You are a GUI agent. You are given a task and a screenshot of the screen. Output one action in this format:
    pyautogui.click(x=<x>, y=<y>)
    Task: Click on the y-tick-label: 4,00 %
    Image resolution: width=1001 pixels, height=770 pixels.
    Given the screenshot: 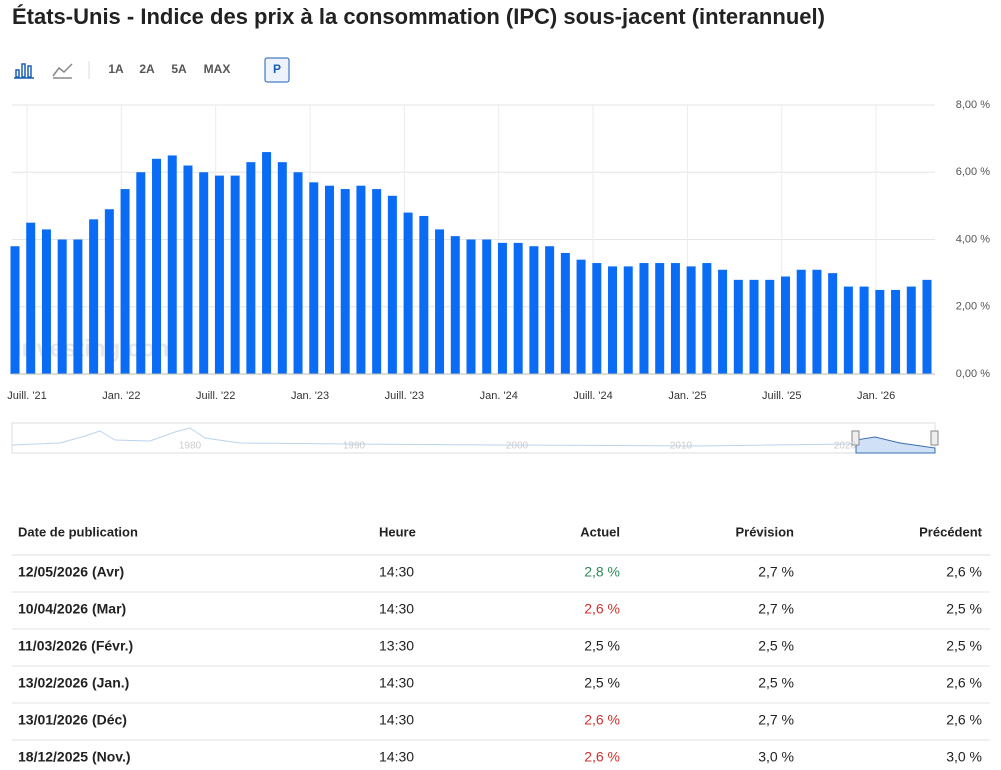 What is the action you would take?
    pyautogui.click(x=973, y=239)
    